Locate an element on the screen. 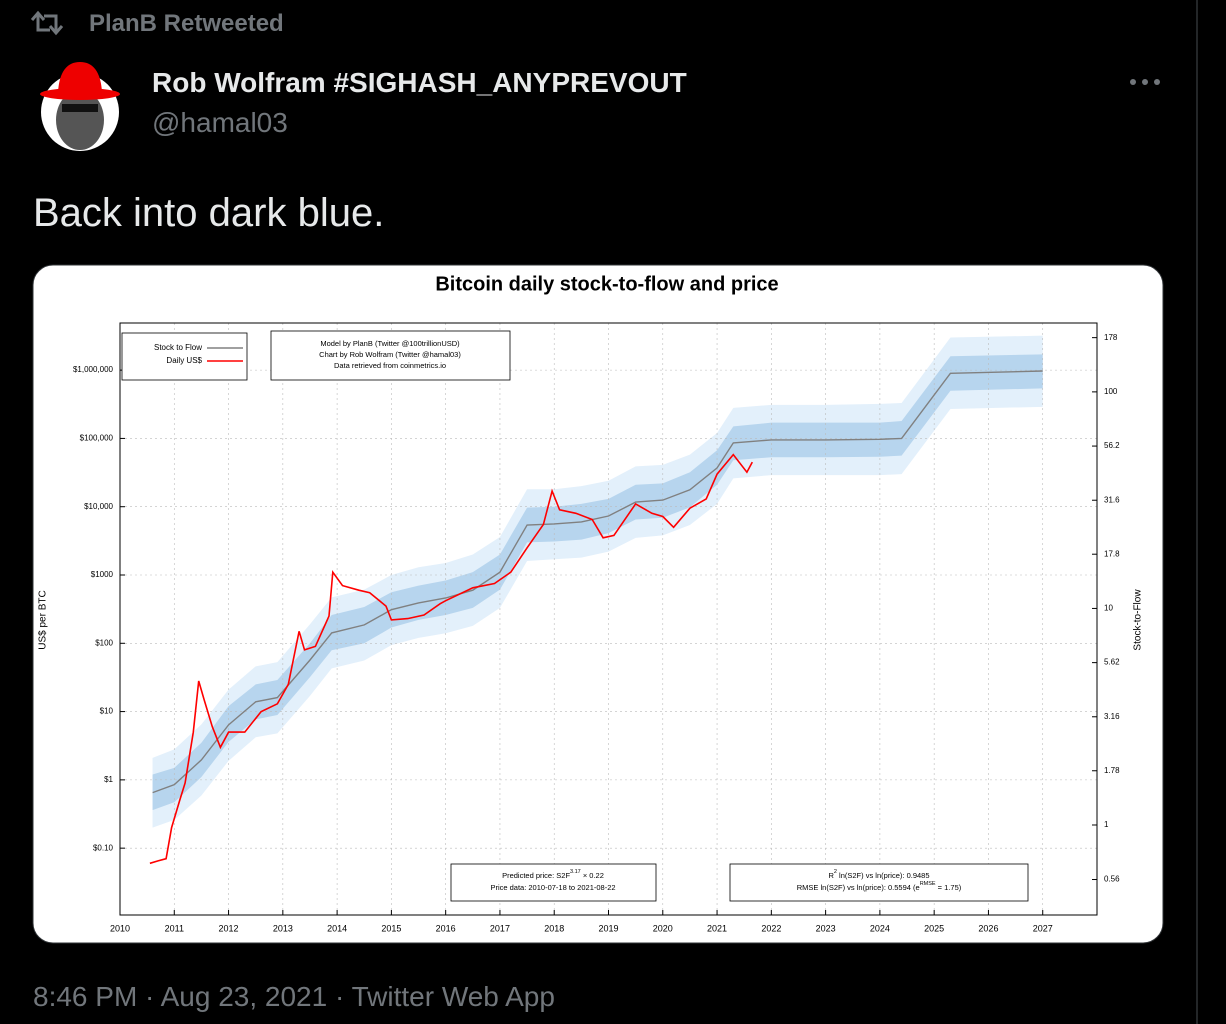 This screenshot has height=1024, width=1226. x-tick-label: 2019 is located at coordinates (608, 928).